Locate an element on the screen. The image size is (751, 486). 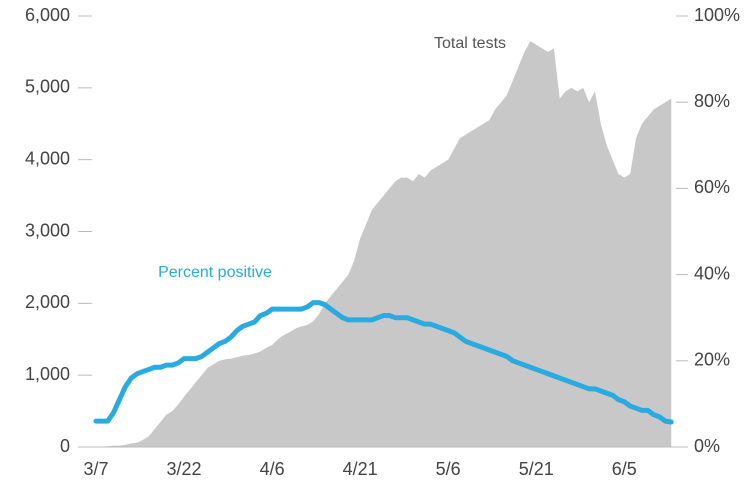
series-label: Percent positive is located at coordinates (215, 272).